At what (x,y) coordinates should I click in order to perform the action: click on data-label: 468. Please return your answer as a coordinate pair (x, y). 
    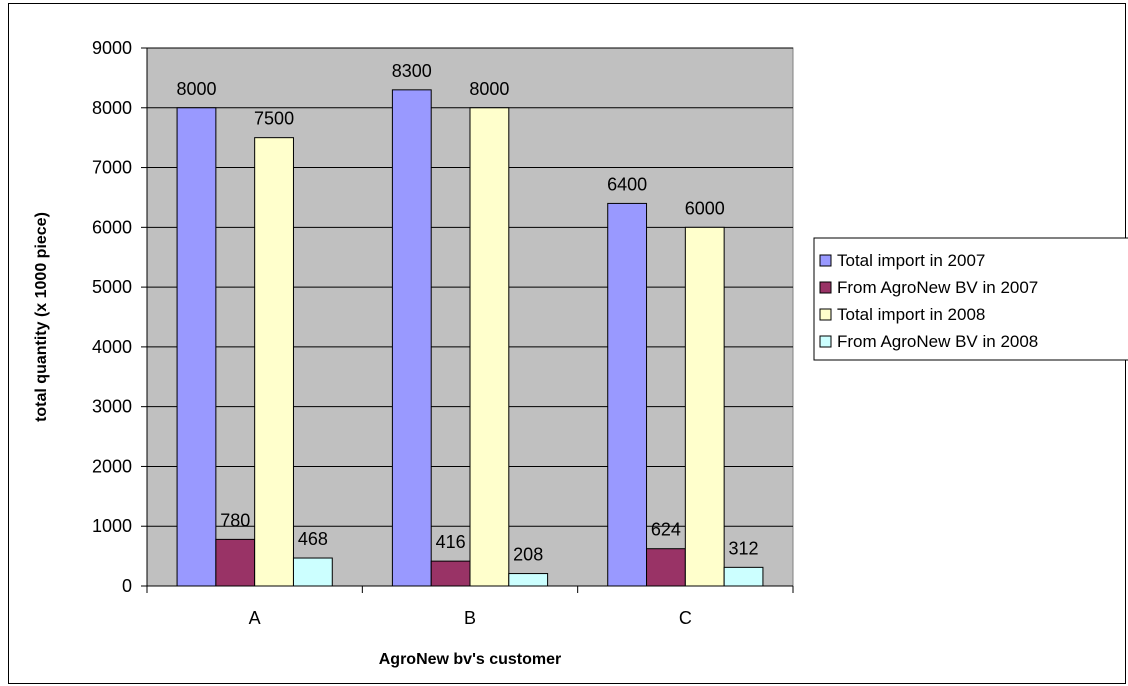
    Looking at the image, I should click on (313, 539).